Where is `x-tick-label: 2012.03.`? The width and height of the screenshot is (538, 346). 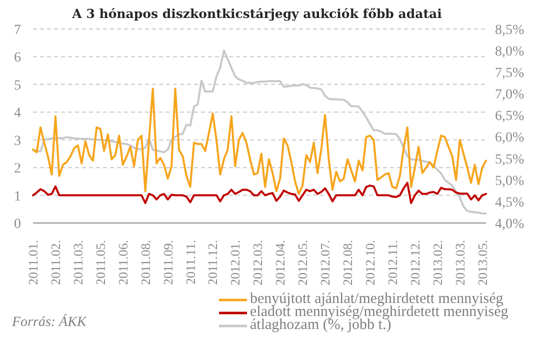 x-tick-label: 2012.03. is located at coordinates (258, 263).